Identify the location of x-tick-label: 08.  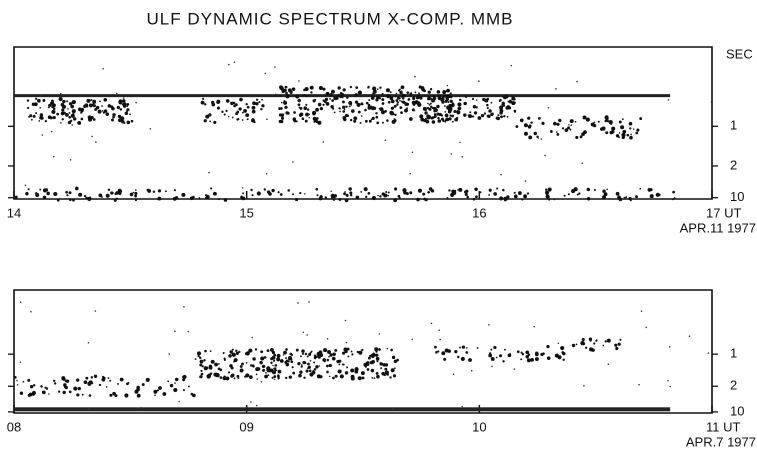
(14, 426).